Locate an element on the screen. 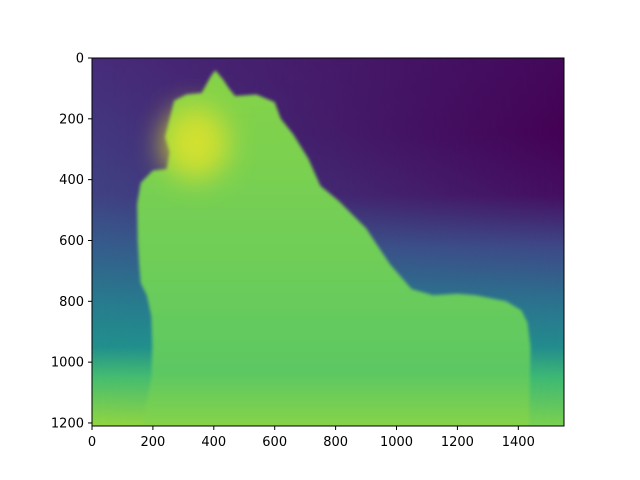 This screenshot has height=480, width=640. x-tick-label: 400 is located at coordinates (213, 442).